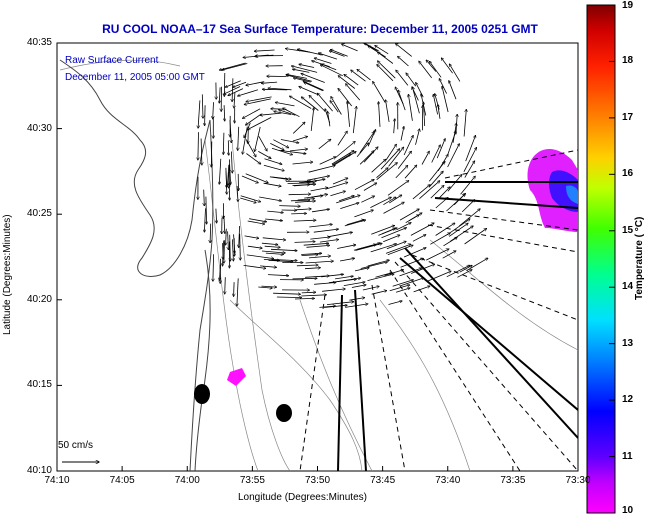 The height and width of the screenshot is (519, 651). I want to click on colorbar-ticks, so click(612, 259).